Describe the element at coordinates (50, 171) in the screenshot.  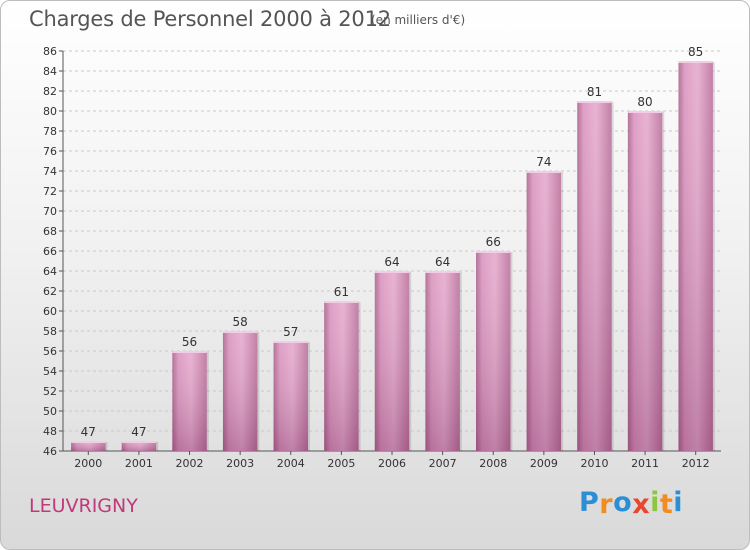
I see `y-tick-label: 74` at that location.